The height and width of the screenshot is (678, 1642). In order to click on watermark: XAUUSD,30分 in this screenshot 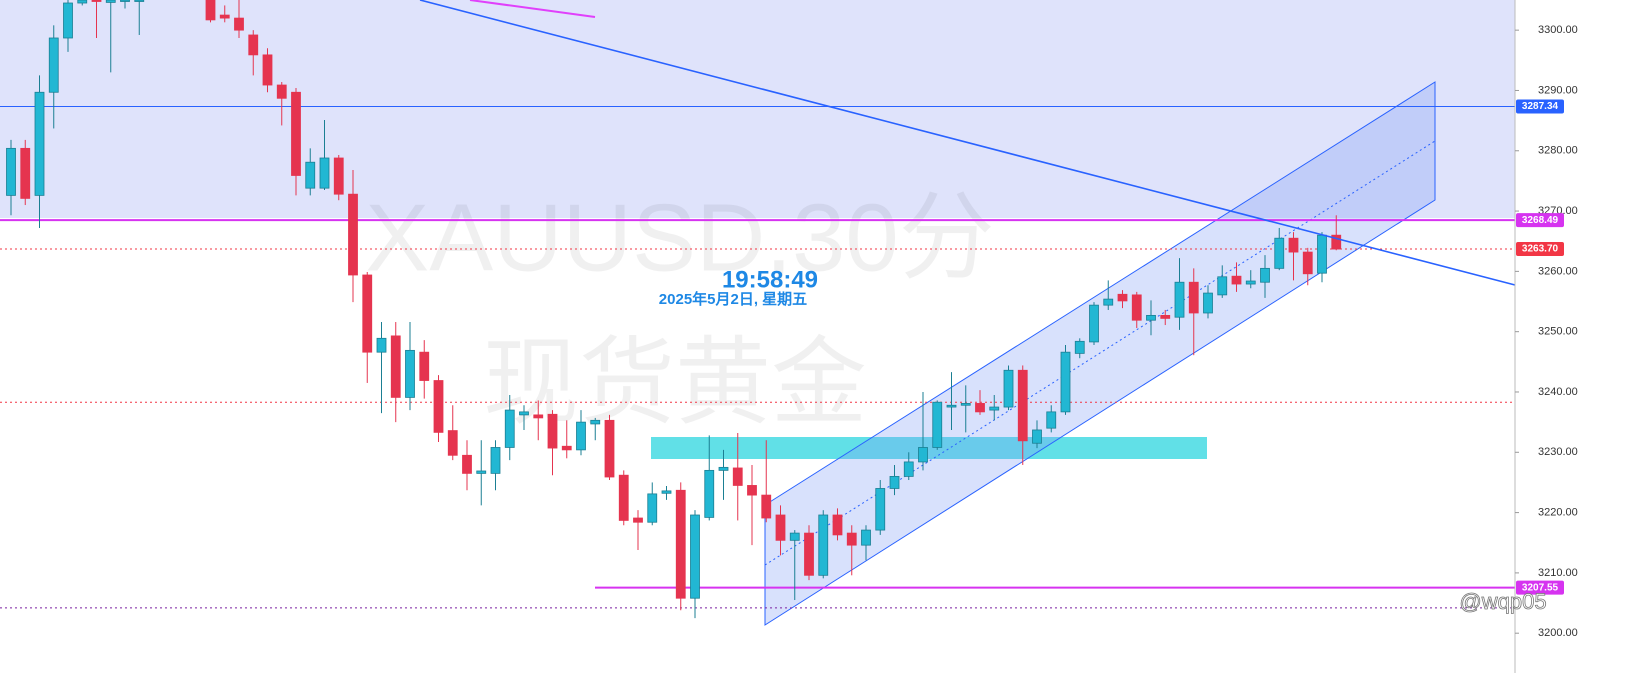, I will do `click(680, 237)`.